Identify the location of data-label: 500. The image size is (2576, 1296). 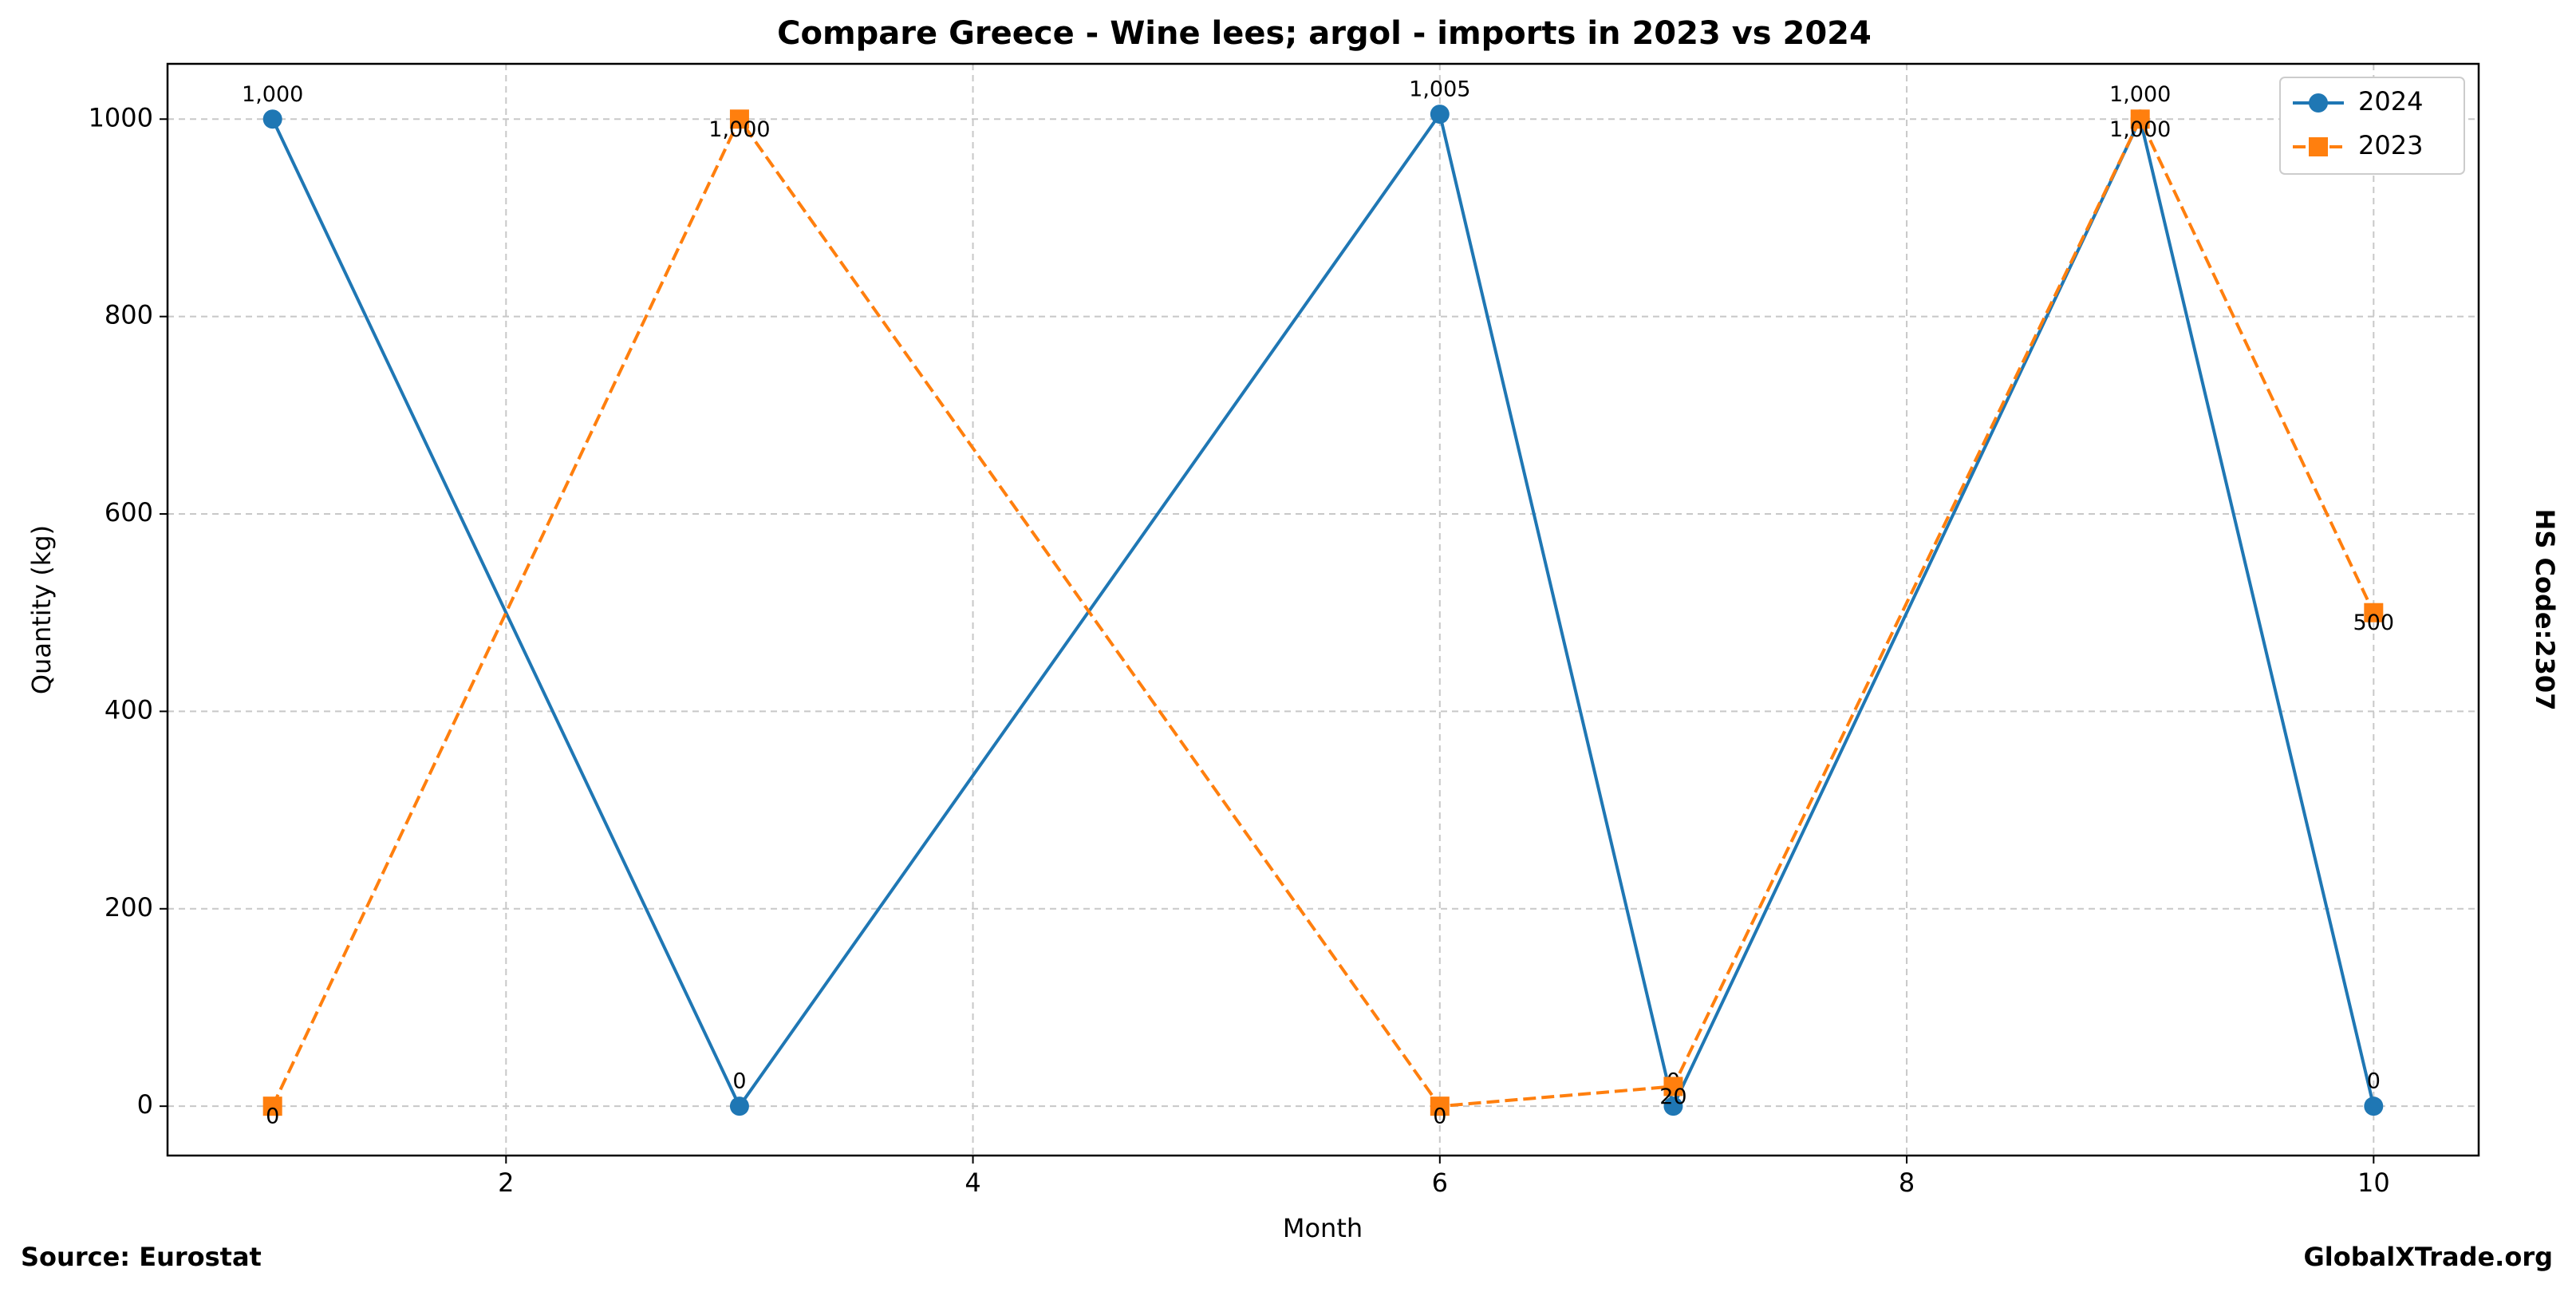
(2374, 622).